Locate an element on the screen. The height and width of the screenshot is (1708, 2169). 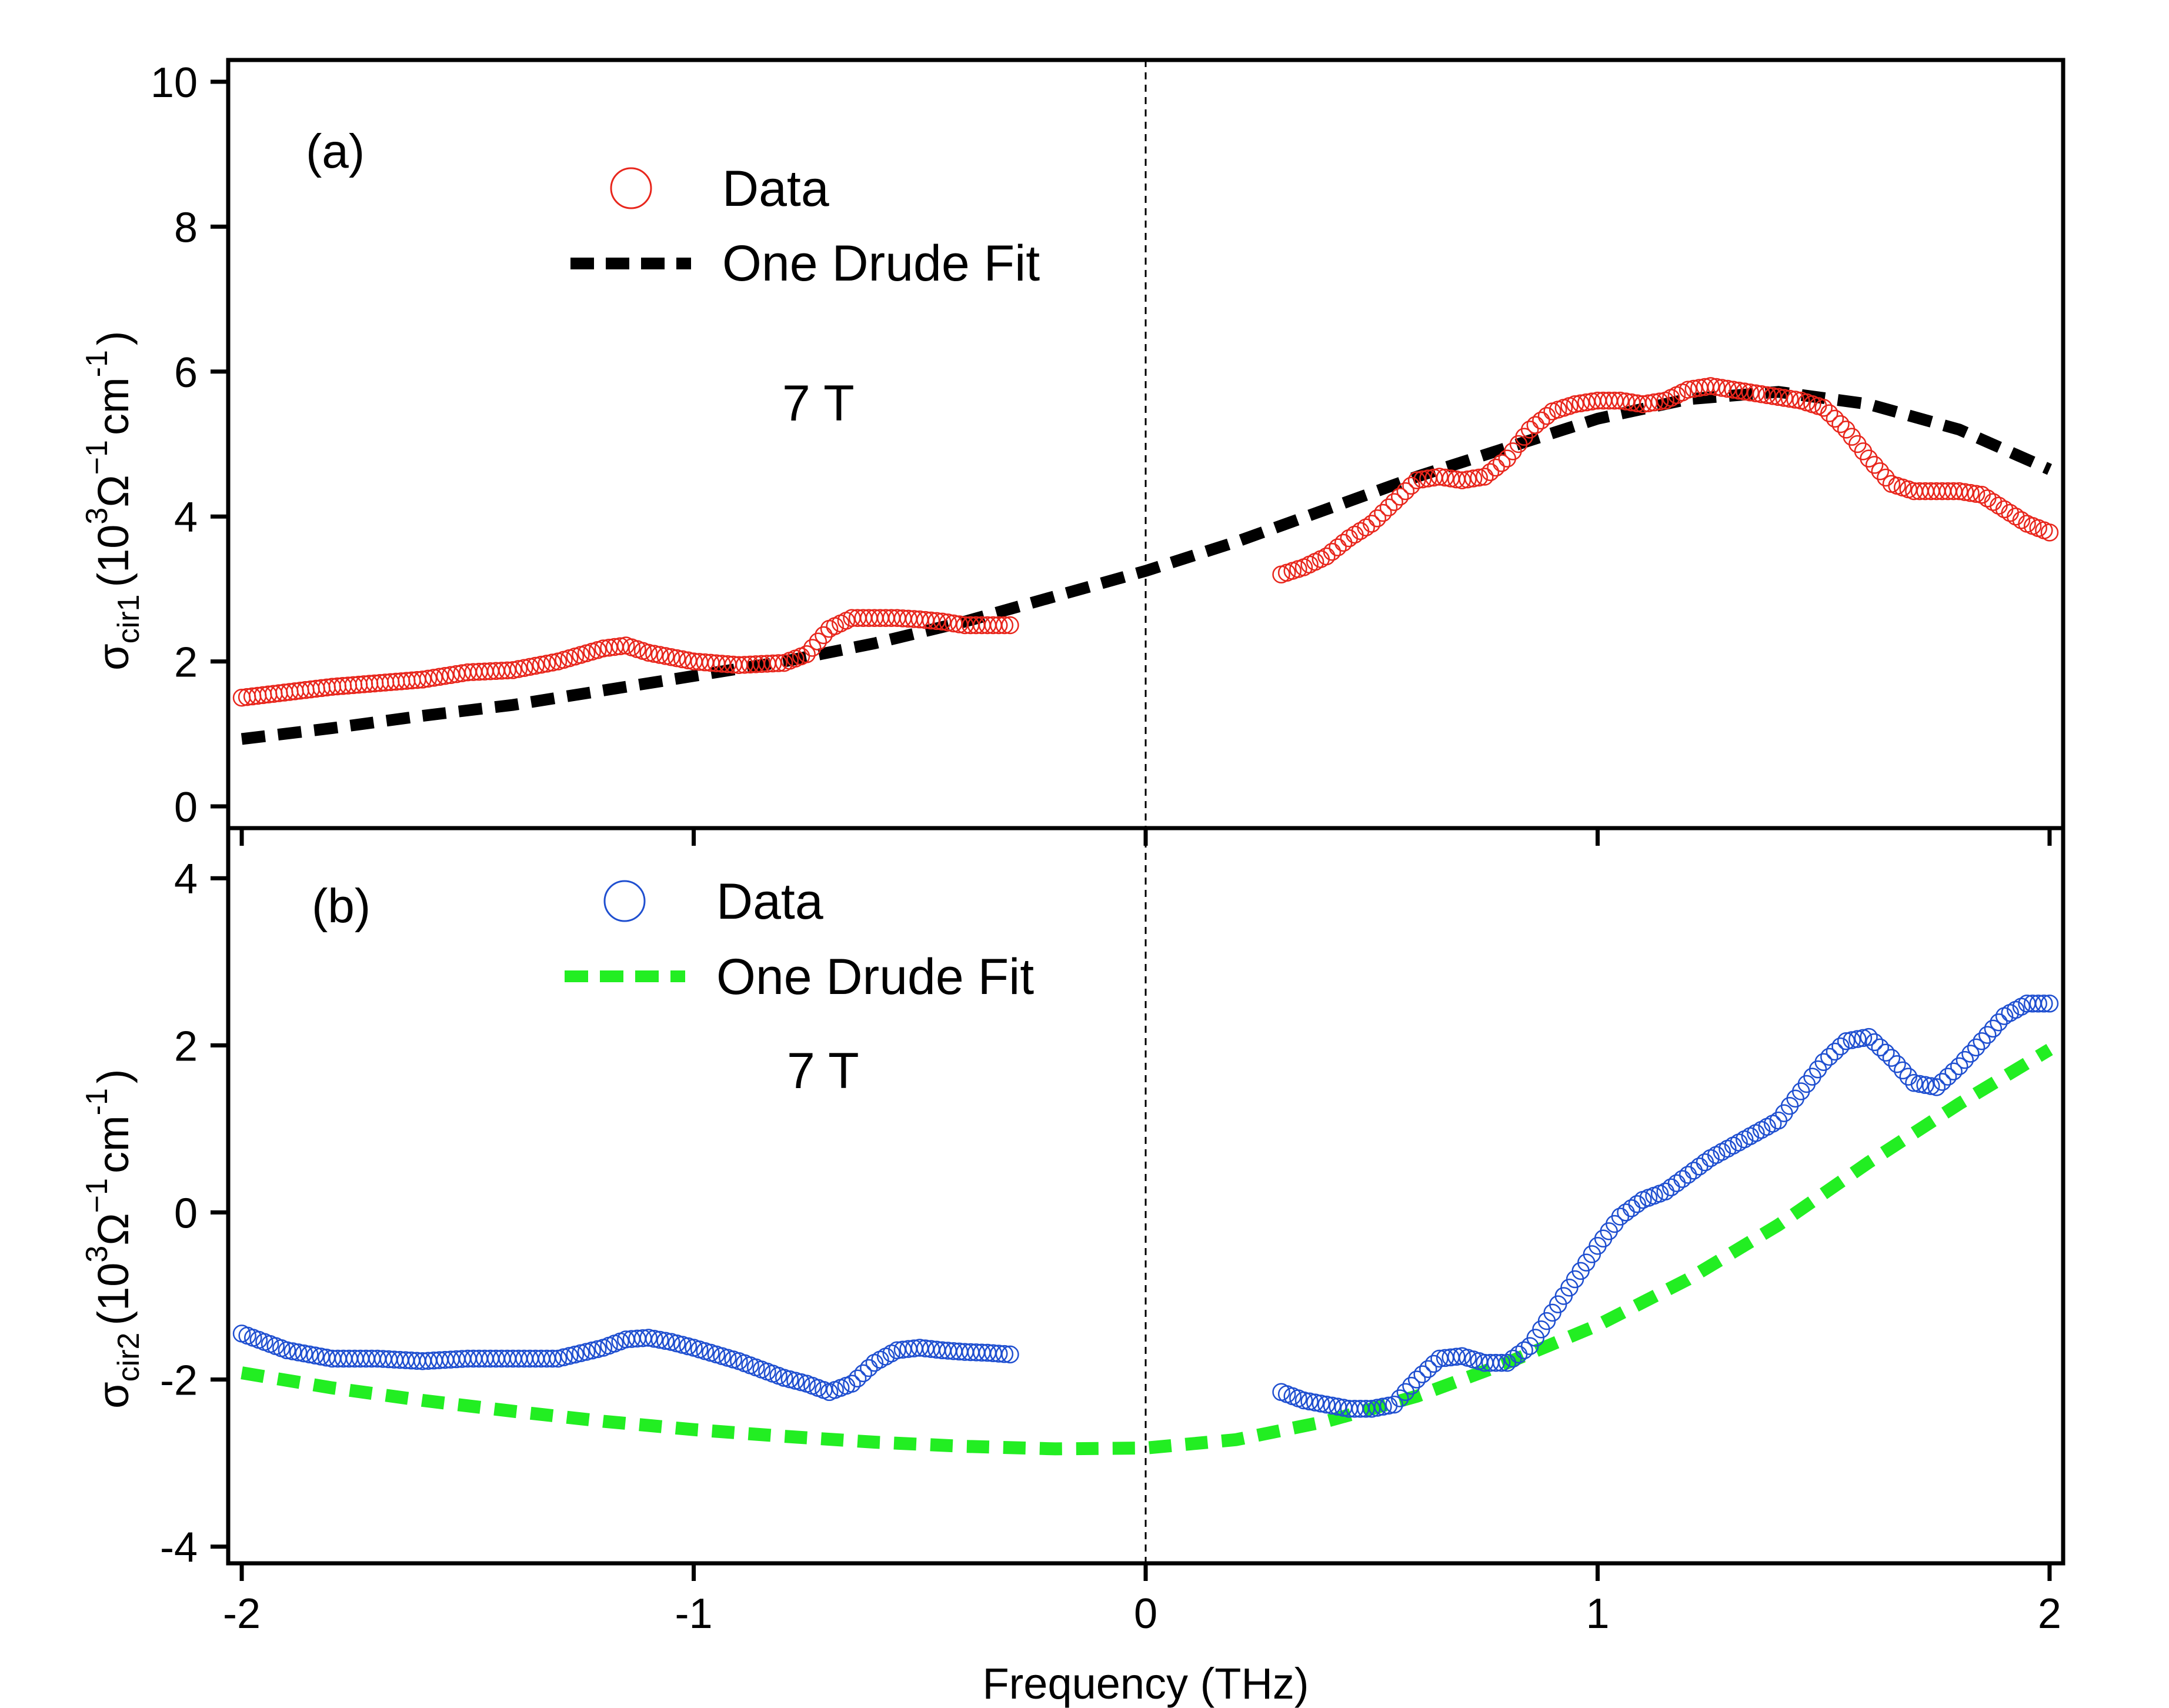
panel-b-ytick-label: 2 is located at coordinates (186, 1046).